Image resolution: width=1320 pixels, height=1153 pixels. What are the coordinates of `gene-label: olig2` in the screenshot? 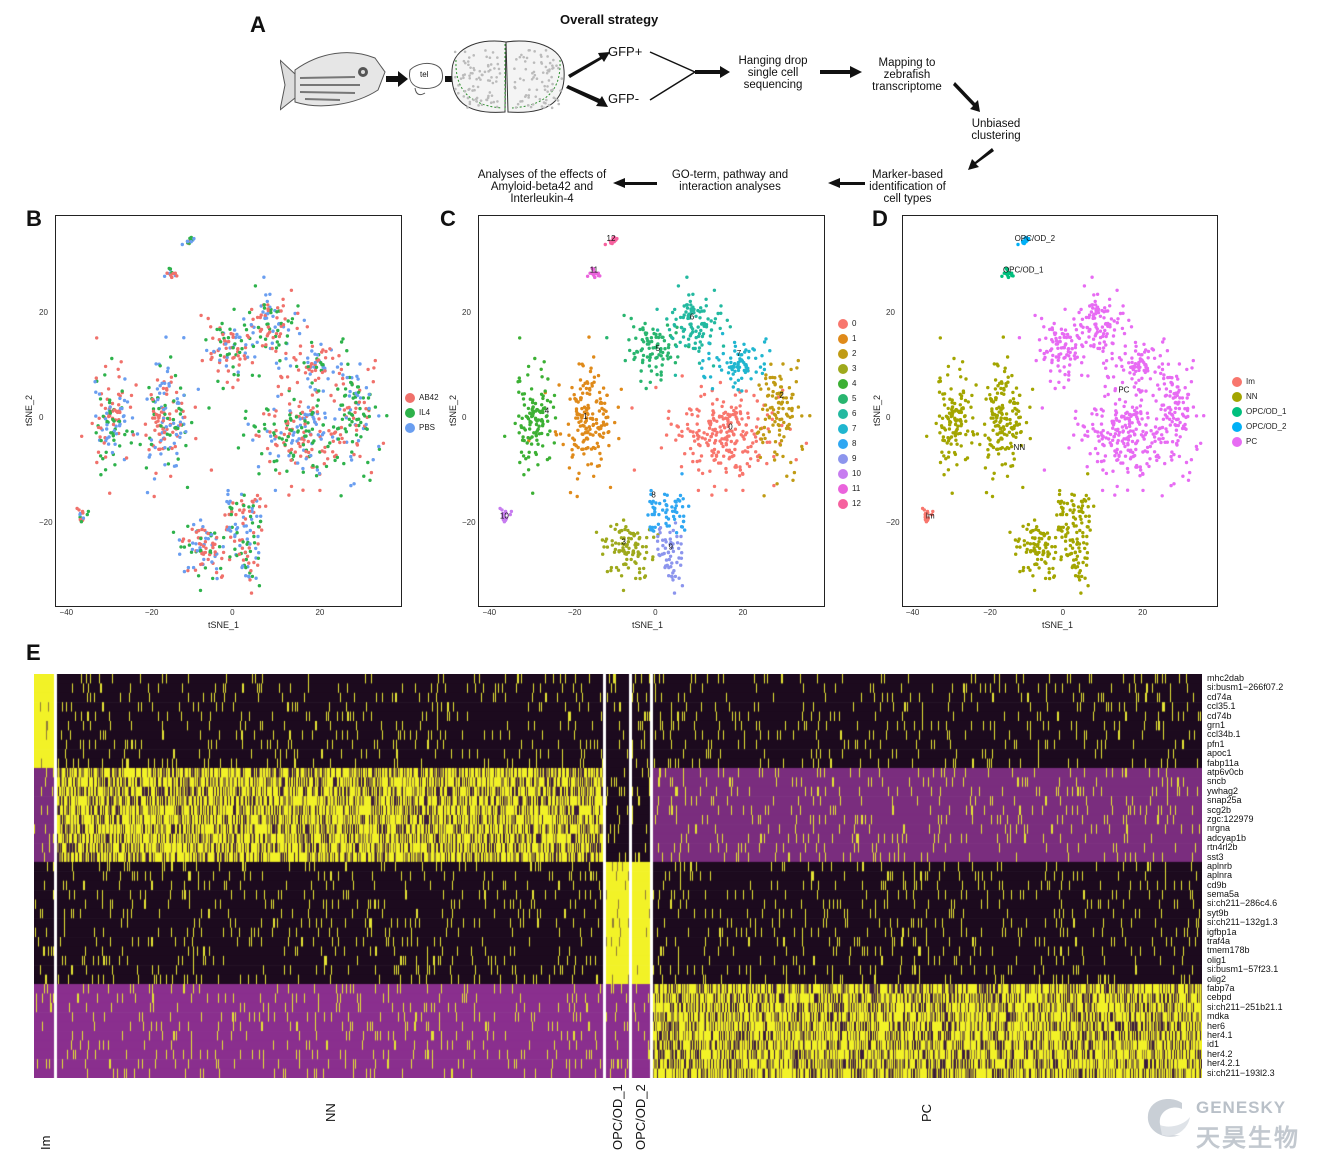 It's located at (1217, 978).